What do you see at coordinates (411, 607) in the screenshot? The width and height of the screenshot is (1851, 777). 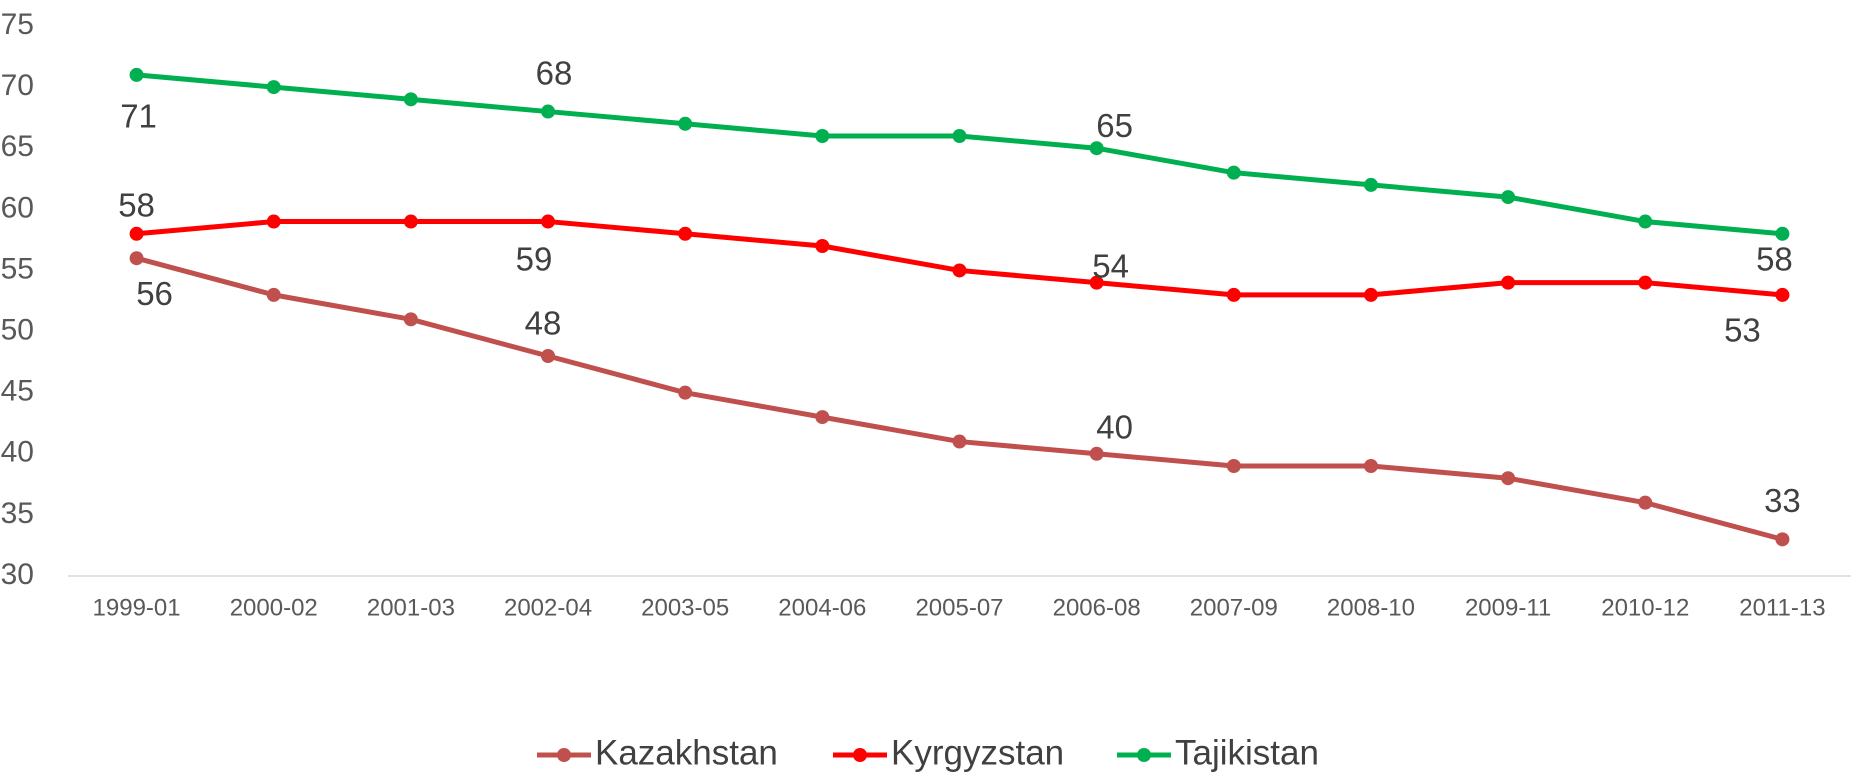 I see `x-tick-label: 2001-03` at bounding box center [411, 607].